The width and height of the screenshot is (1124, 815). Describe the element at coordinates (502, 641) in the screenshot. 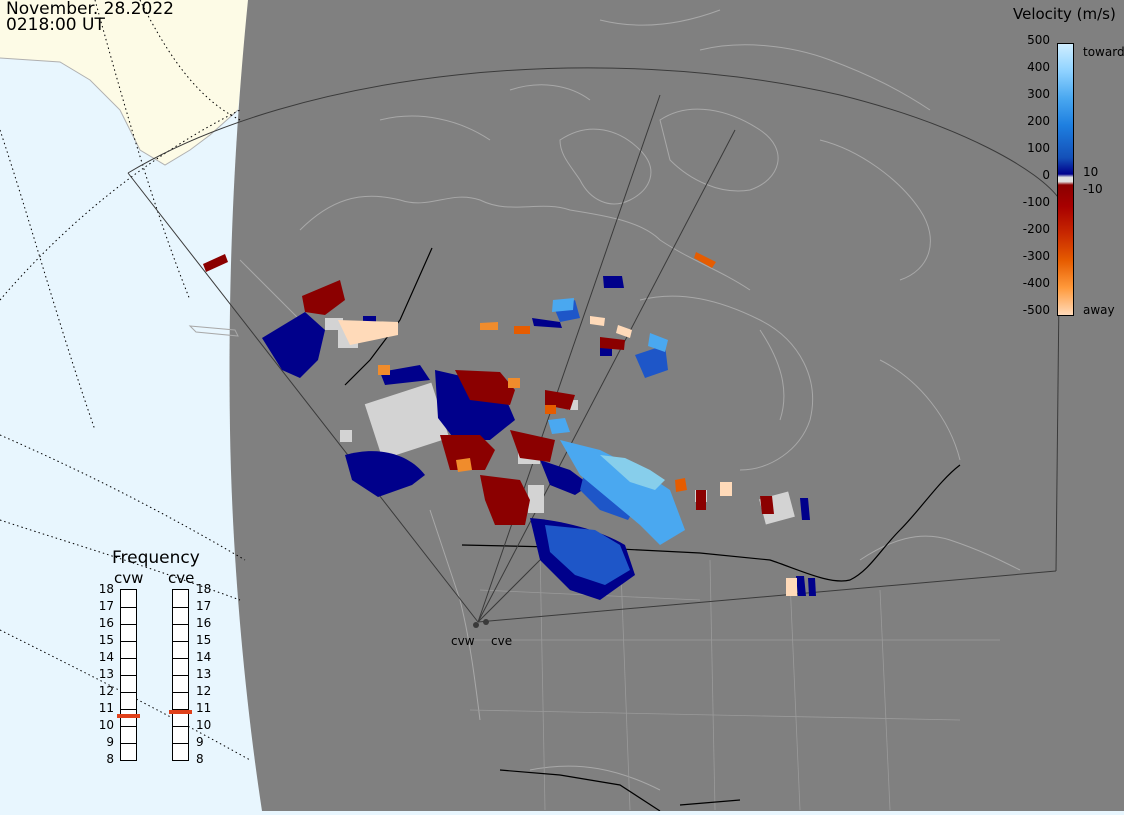

I see `radar-site-label-cve: cve` at that location.